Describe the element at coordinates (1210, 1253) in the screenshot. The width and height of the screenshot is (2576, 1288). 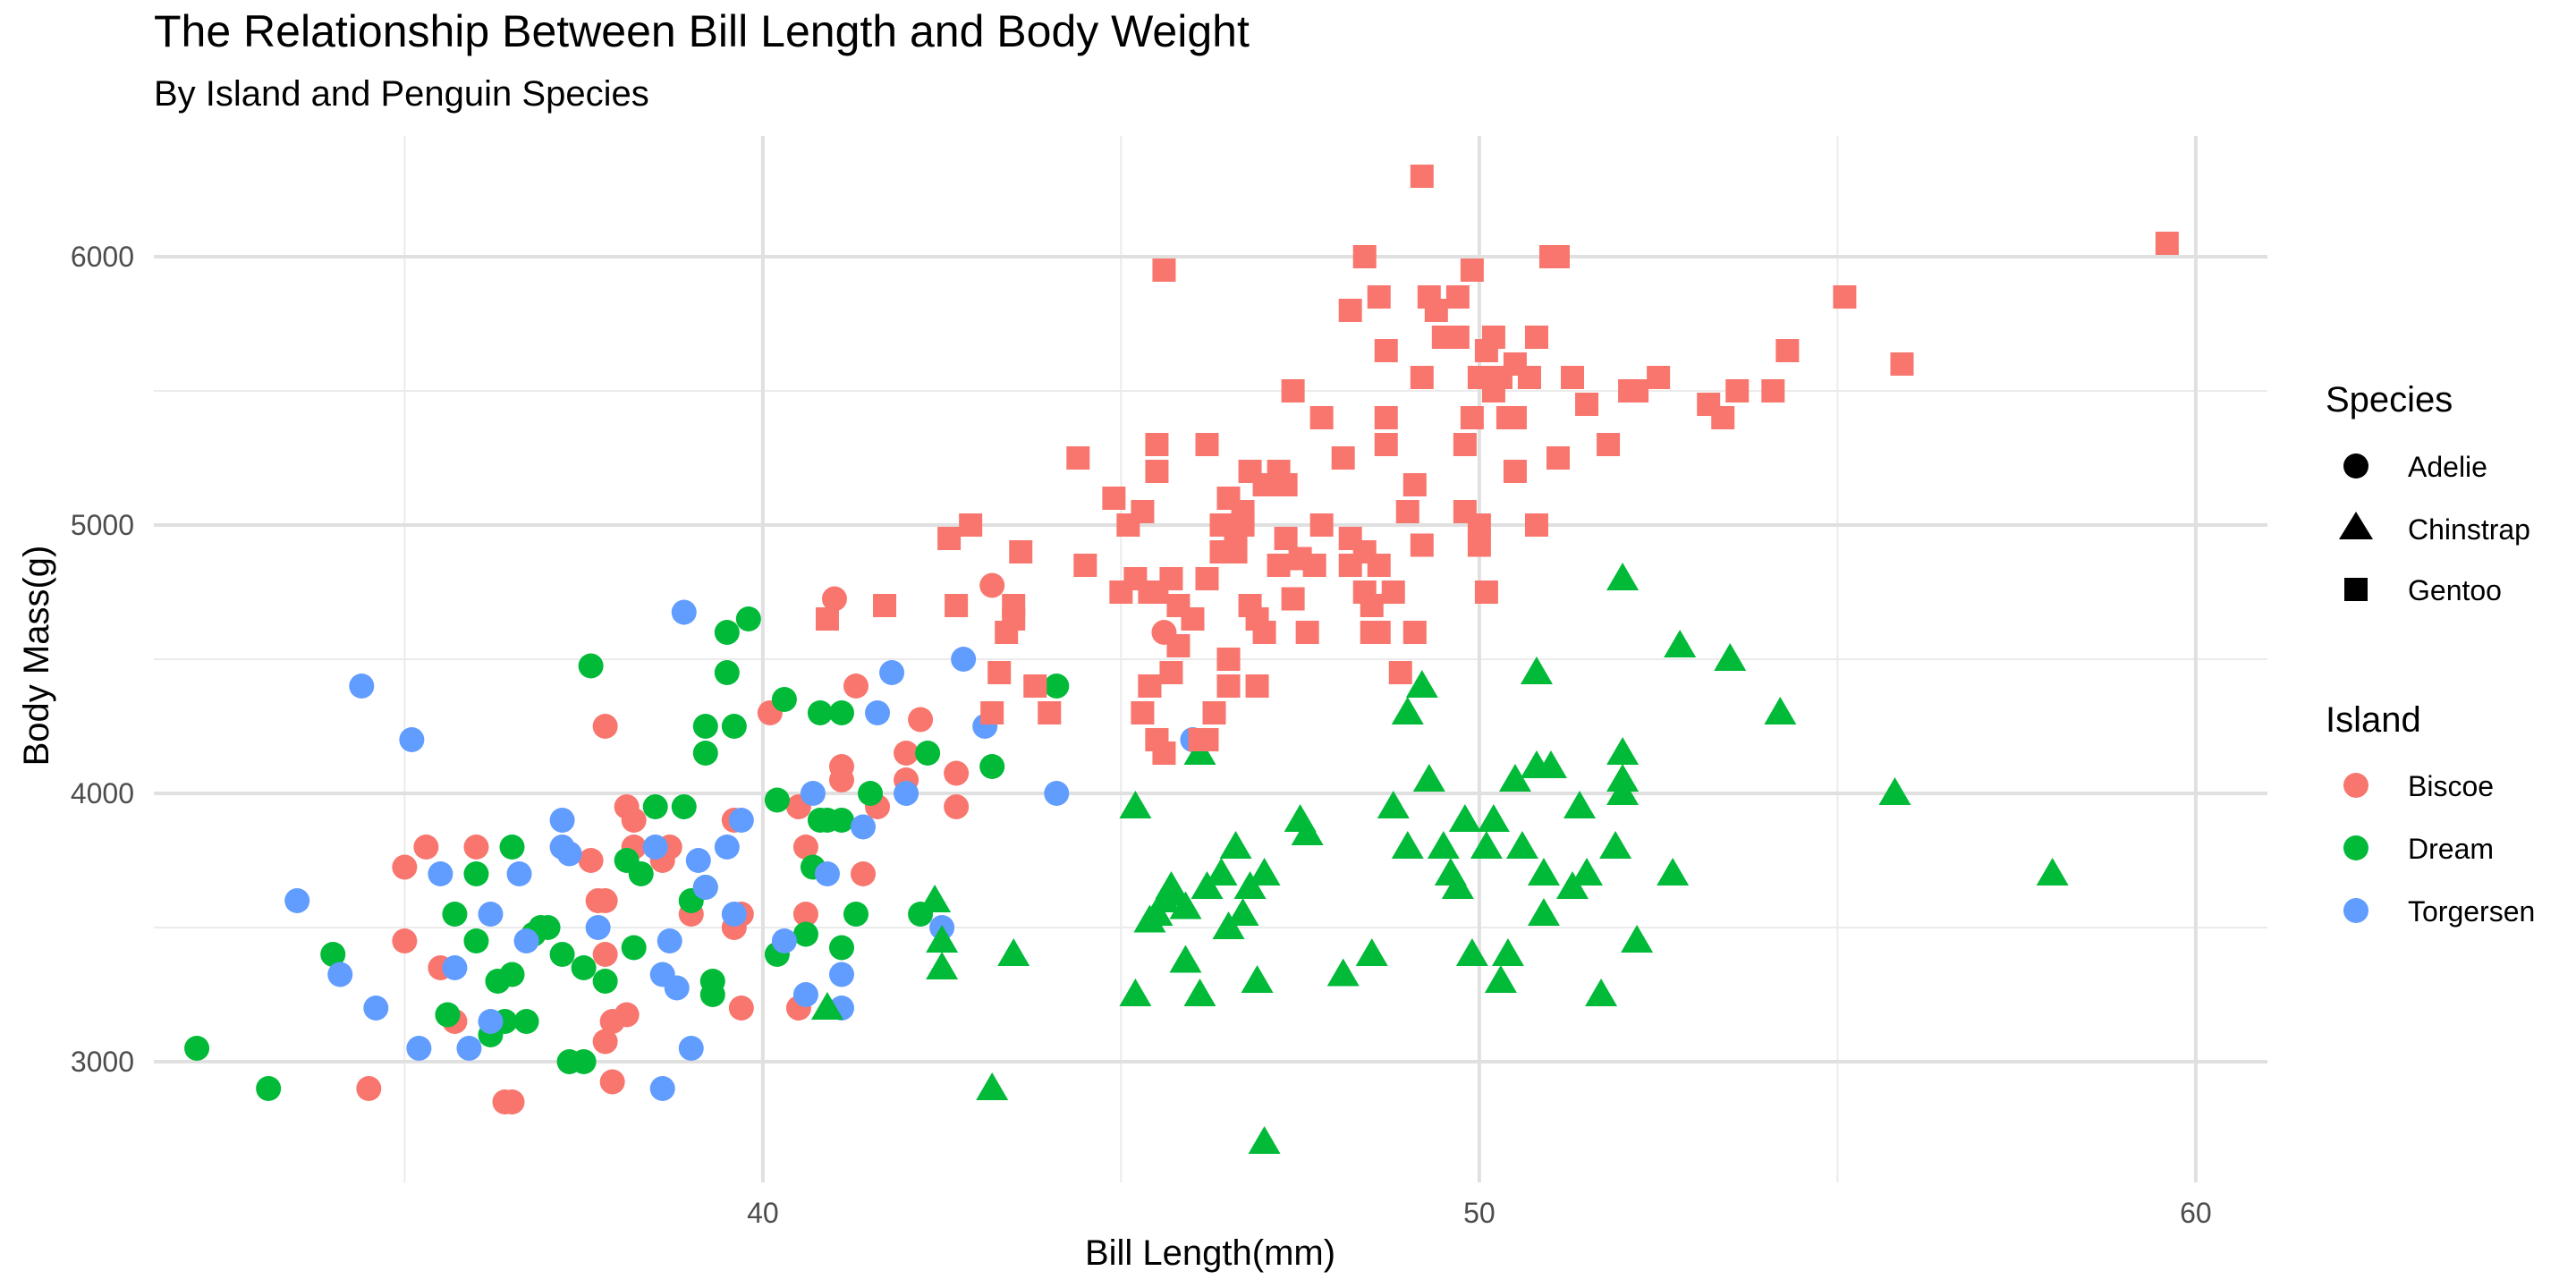
I see `x-axis-label: Bill Length(mm)` at that location.